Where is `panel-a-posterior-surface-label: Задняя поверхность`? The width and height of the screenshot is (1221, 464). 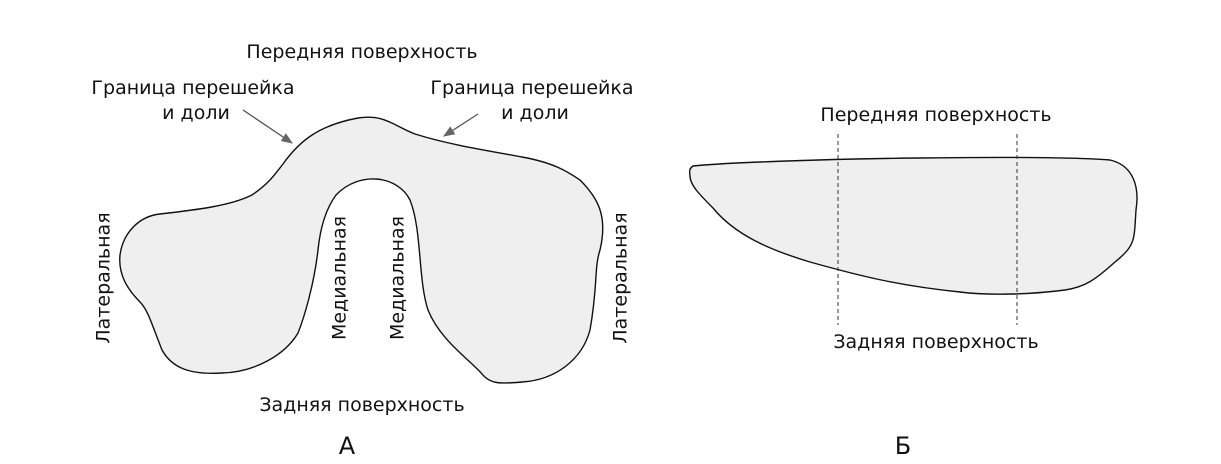
panel-a-posterior-surface-label: Задняя поверхность is located at coordinates (361, 405).